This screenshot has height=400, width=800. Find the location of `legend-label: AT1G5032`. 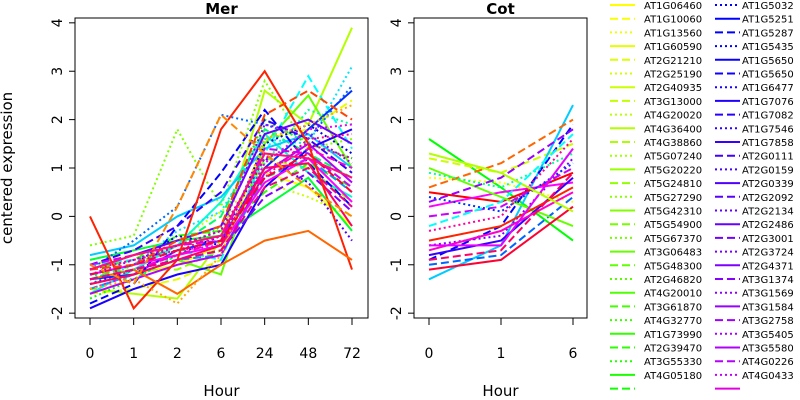

legend-label: AT1G5032 is located at coordinates (768, 6).